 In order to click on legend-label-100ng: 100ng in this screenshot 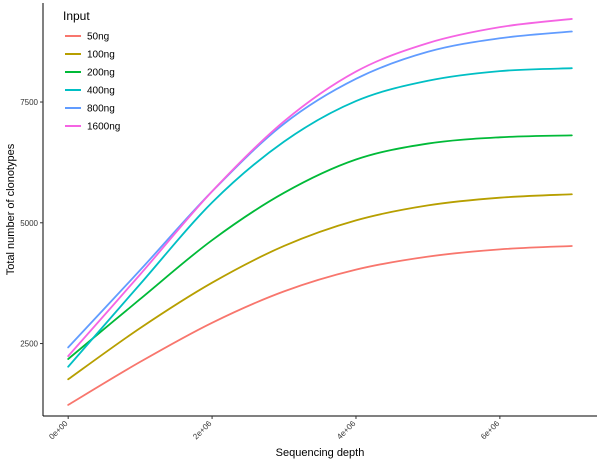, I will do `click(101, 55)`.